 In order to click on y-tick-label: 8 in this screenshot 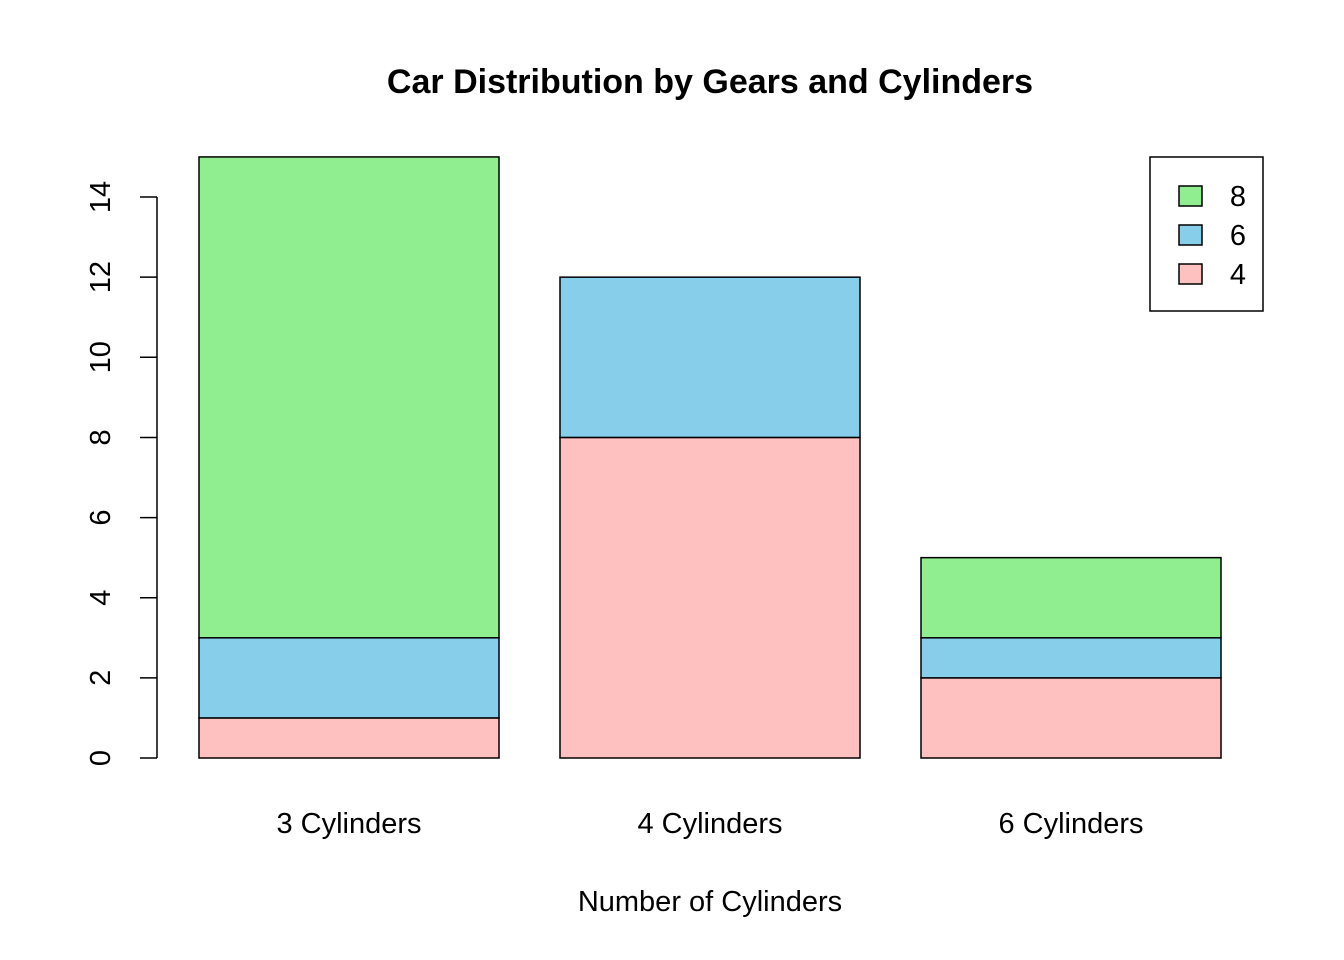, I will do `click(101, 437)`.